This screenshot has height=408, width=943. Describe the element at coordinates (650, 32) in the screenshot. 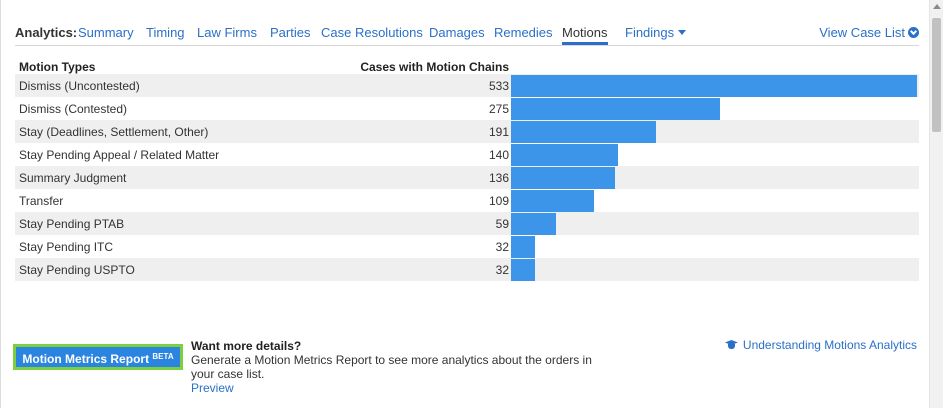

I see `tab-label: Findings` at that location.